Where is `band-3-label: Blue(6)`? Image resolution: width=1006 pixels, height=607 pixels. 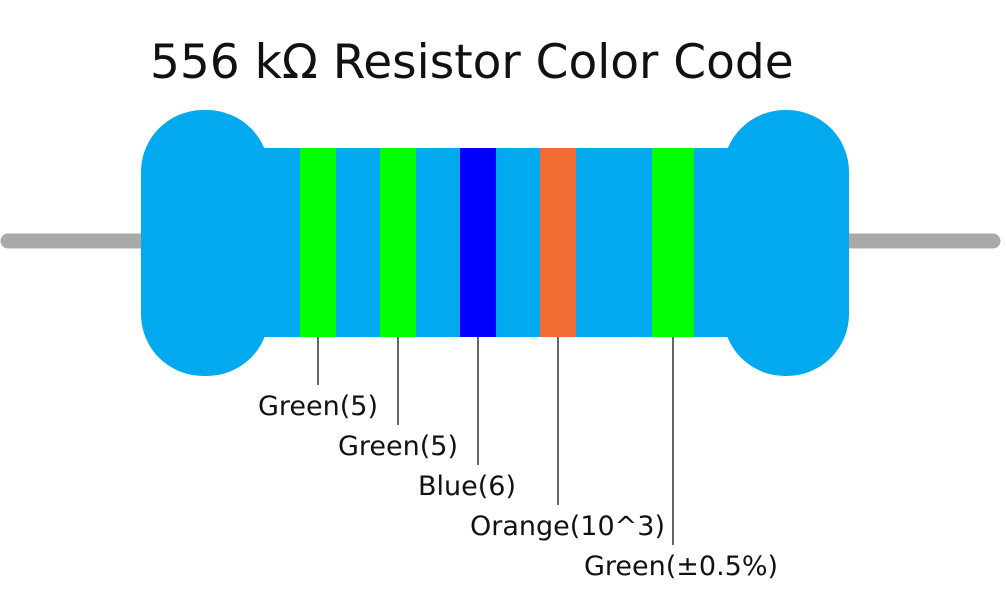
band-3-label: Blue(6) is located at coordinates (467, 486).